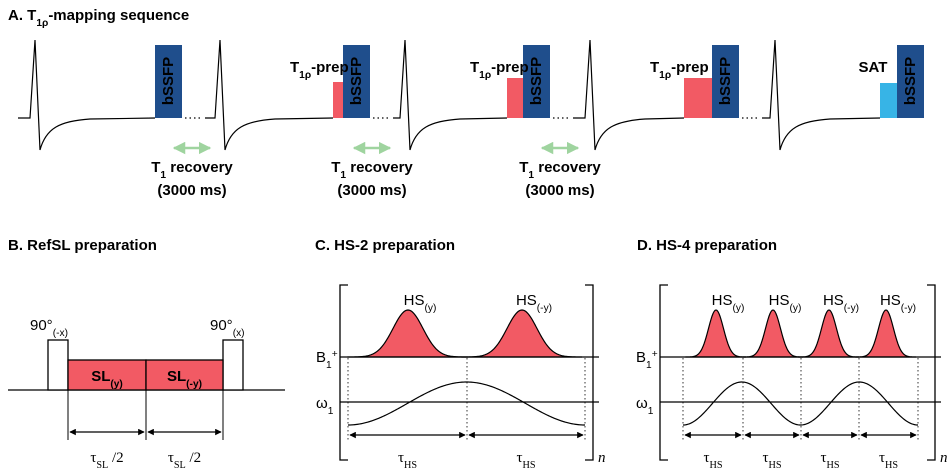  What do you see at coordinates (888, 100) in the screenshot?
I see `sat-block` at bounding box center [888, 100].